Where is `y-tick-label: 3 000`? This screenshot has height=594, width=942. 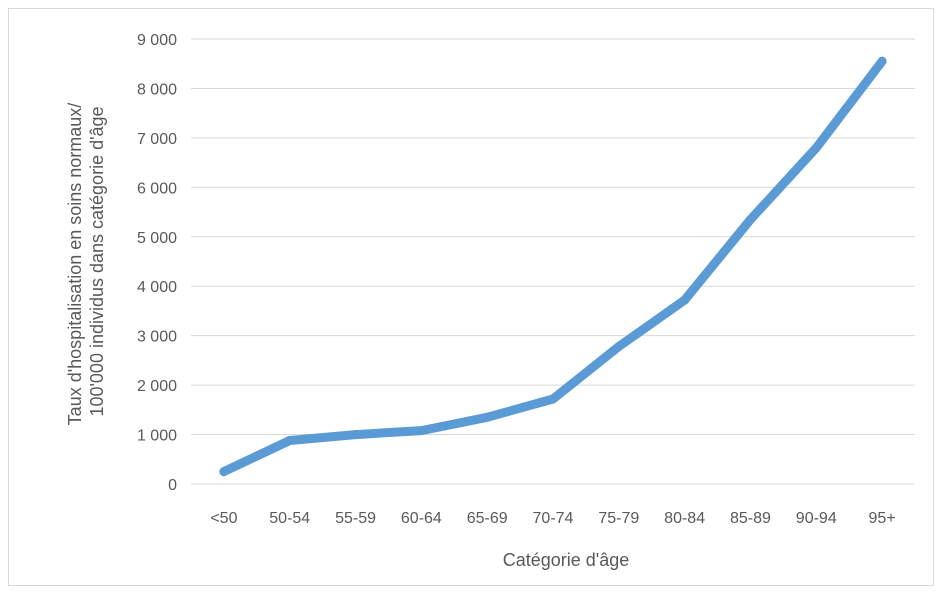 y-tick-label: 3 000 is located at coordinates (157, 337).